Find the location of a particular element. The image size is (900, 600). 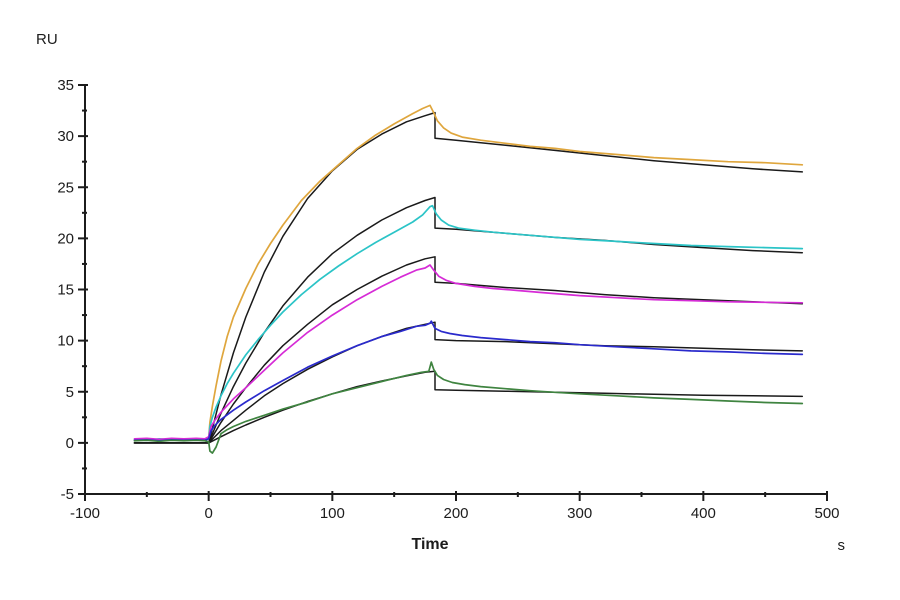

x-axis-unit-label: s is located at coordinates (841, 545).